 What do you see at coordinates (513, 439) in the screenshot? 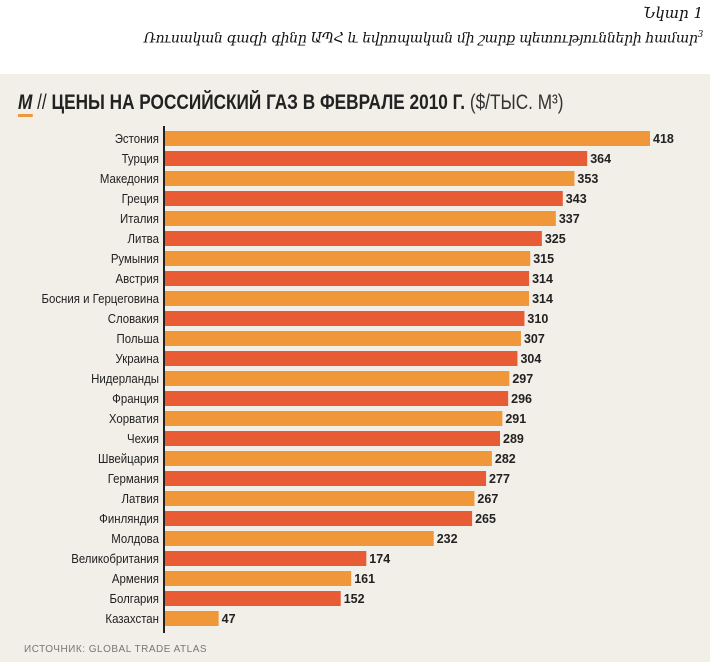
I see `value-label: 289` at bounding box center [513, 439].